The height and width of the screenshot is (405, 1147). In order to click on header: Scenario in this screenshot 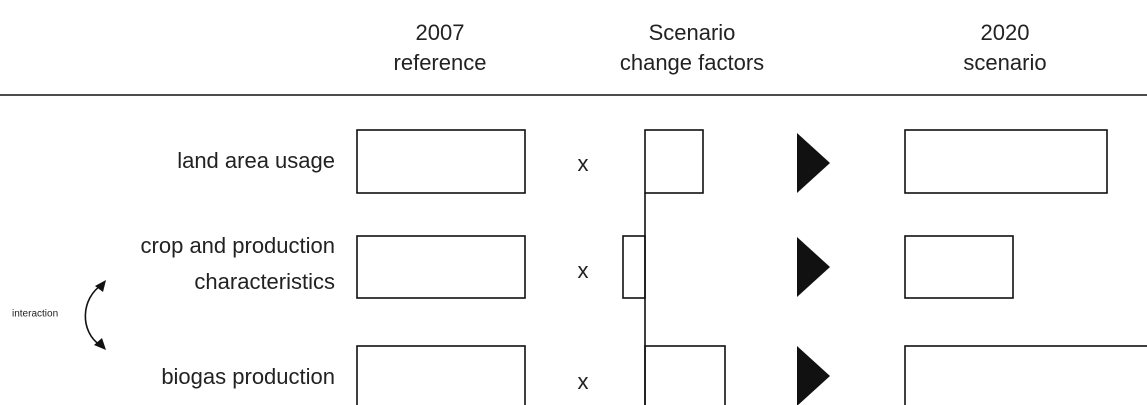, I will do `click(692, 32)`.